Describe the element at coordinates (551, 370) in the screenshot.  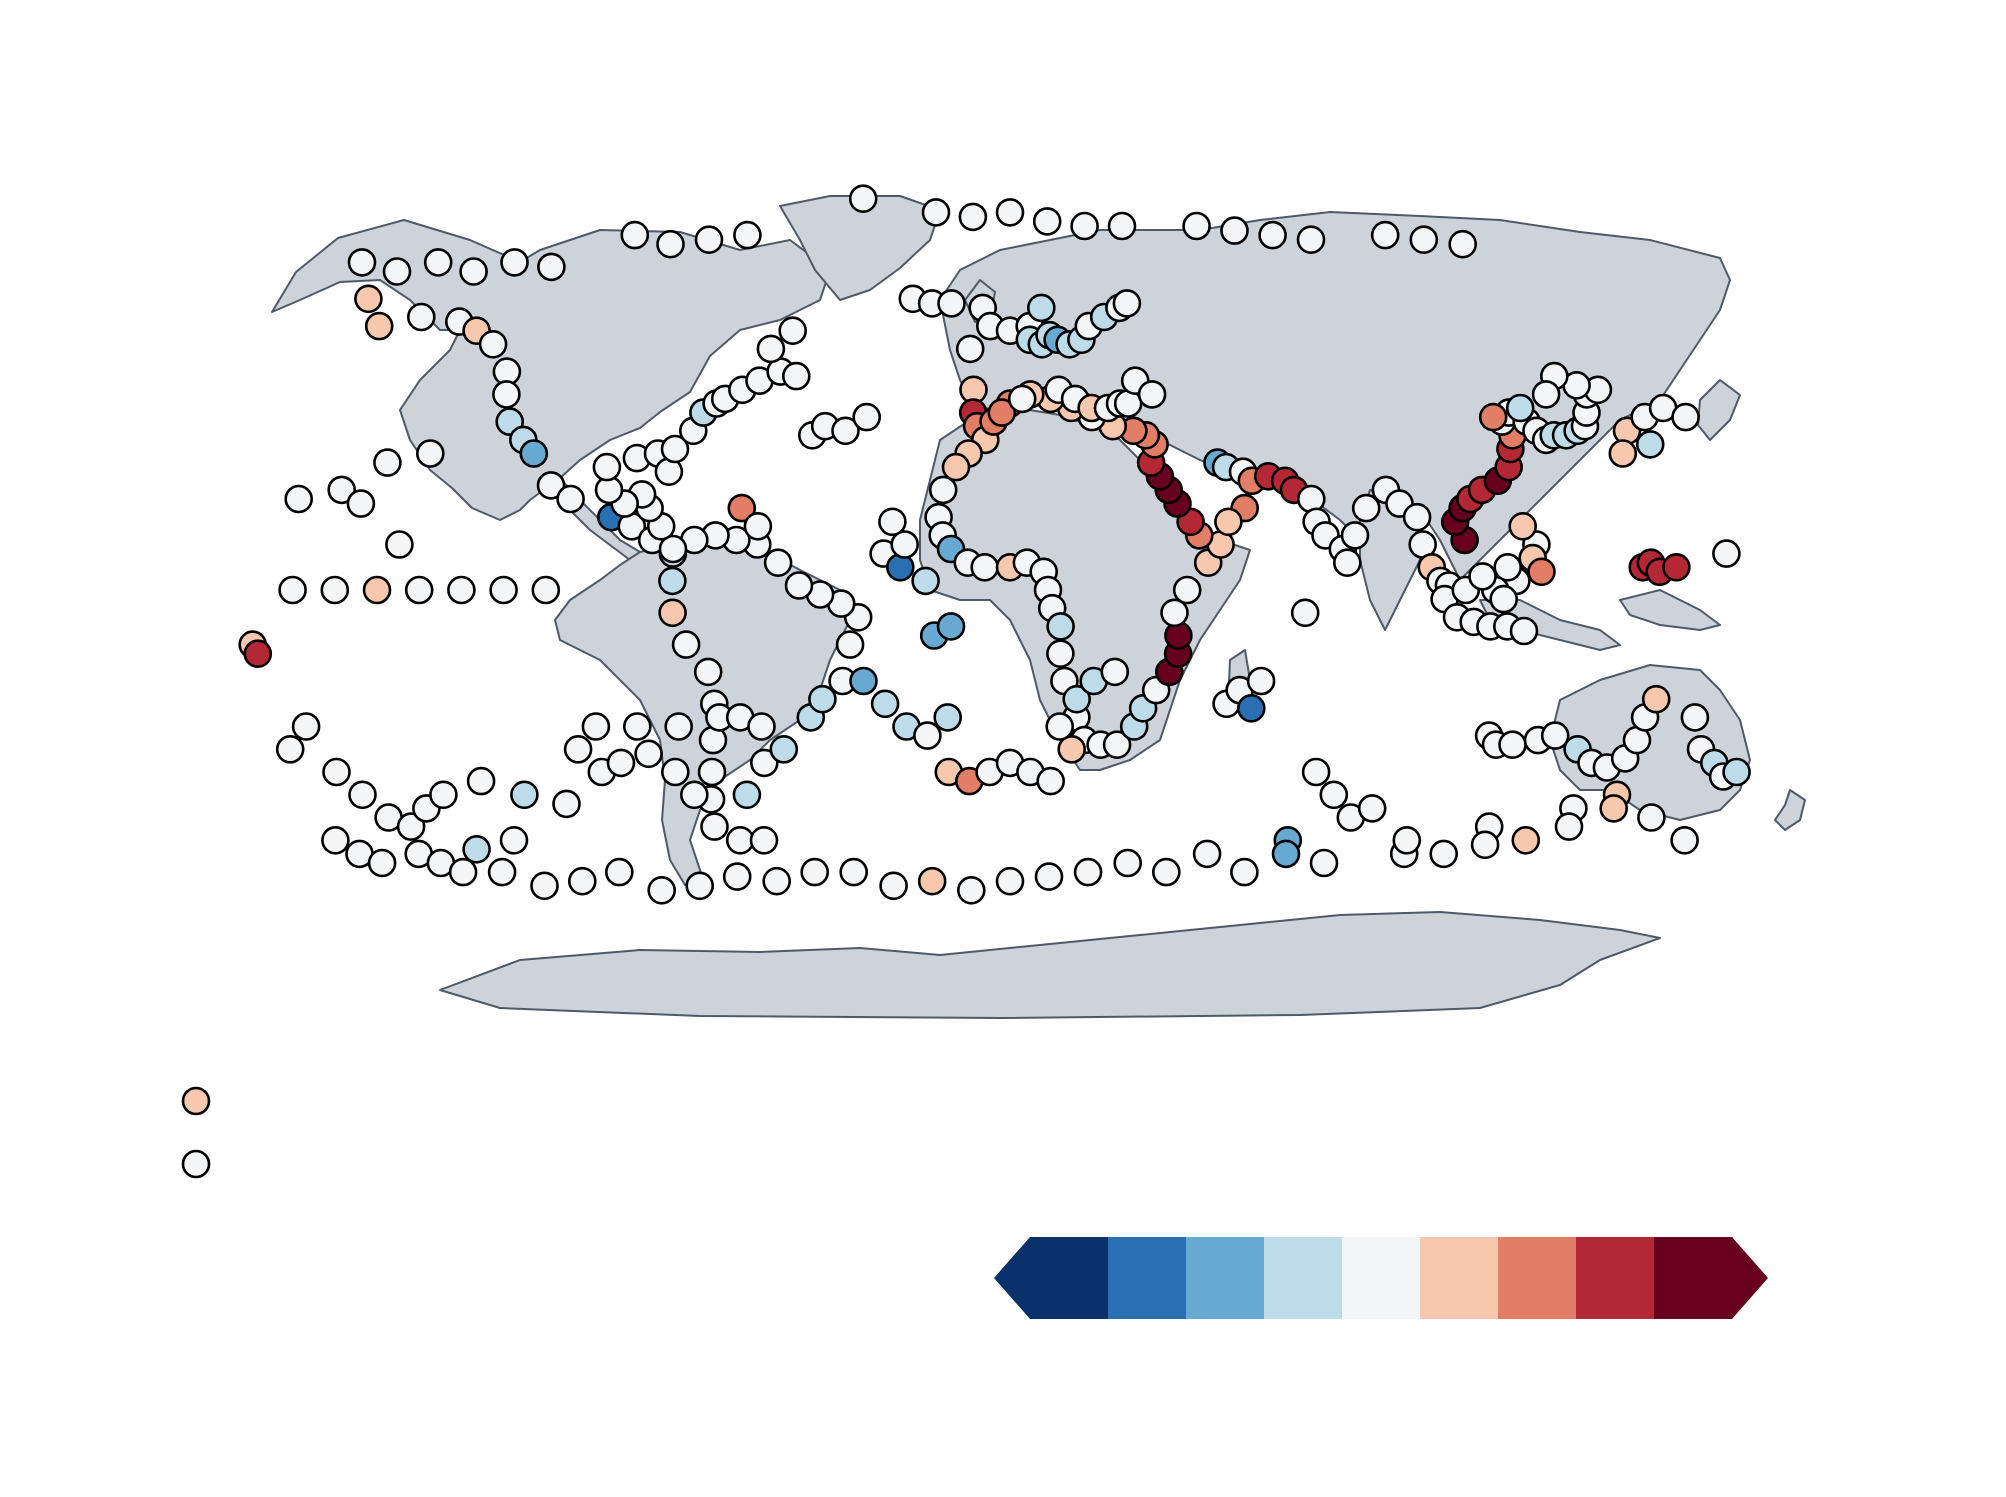
I see `north-america` at that location.